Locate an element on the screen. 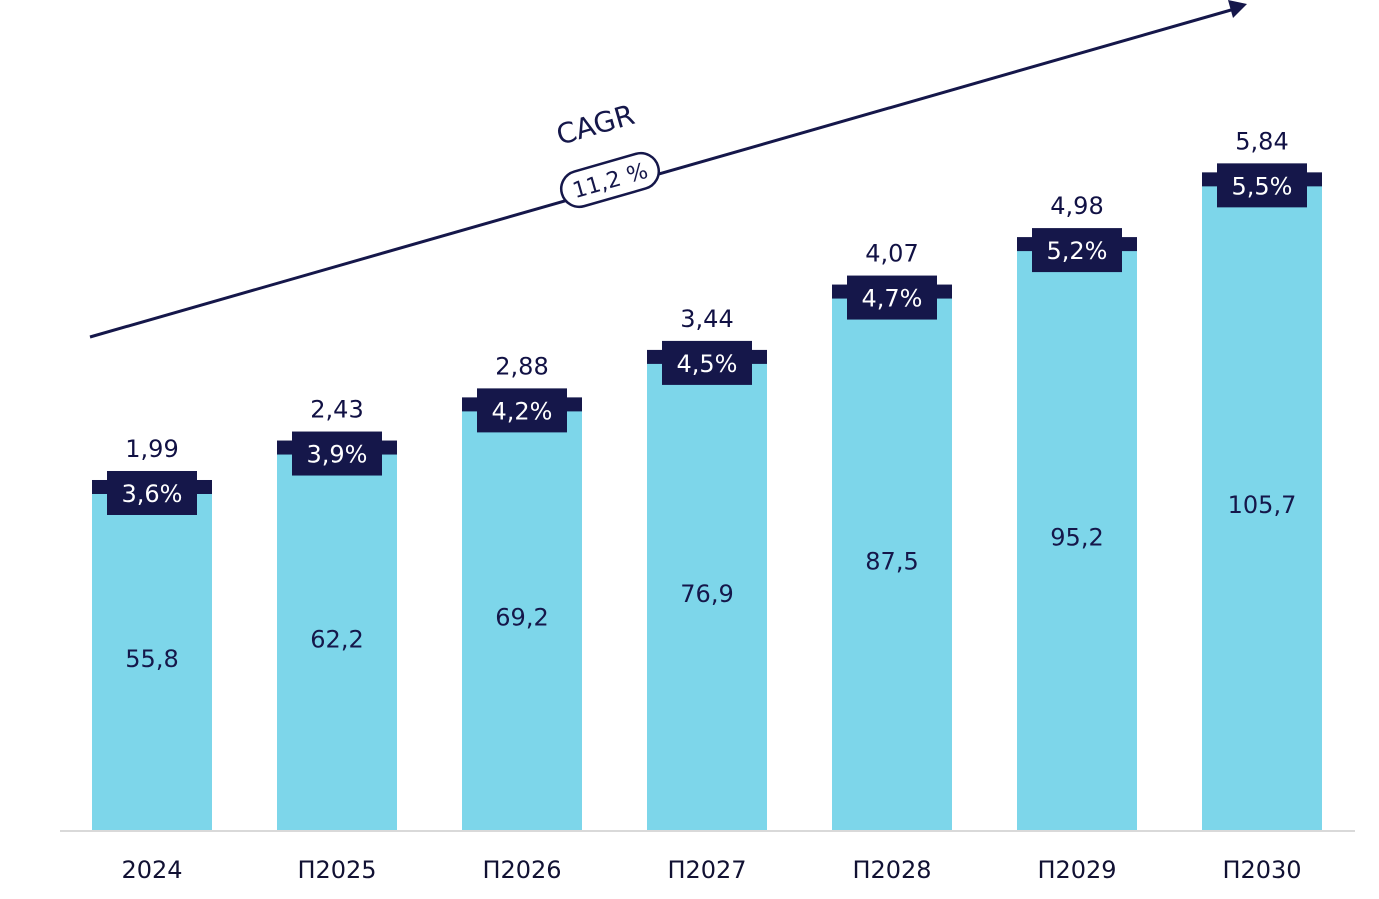 The width and height of the screenshot is (1379, 899). cagr-pill: 11,2 % is located at coordinates (610, 180).